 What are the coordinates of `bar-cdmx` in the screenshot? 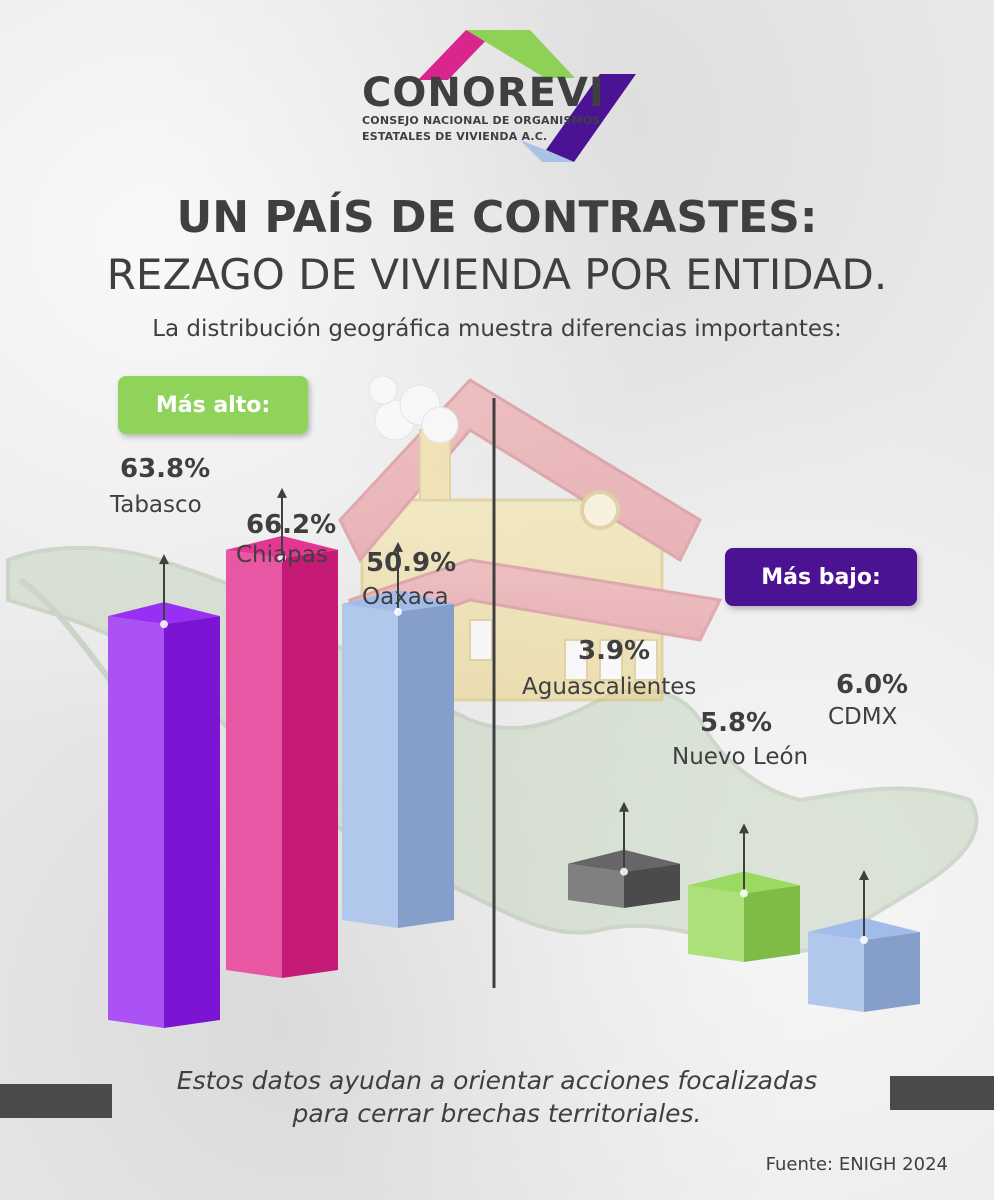 It's located at (864, 941).